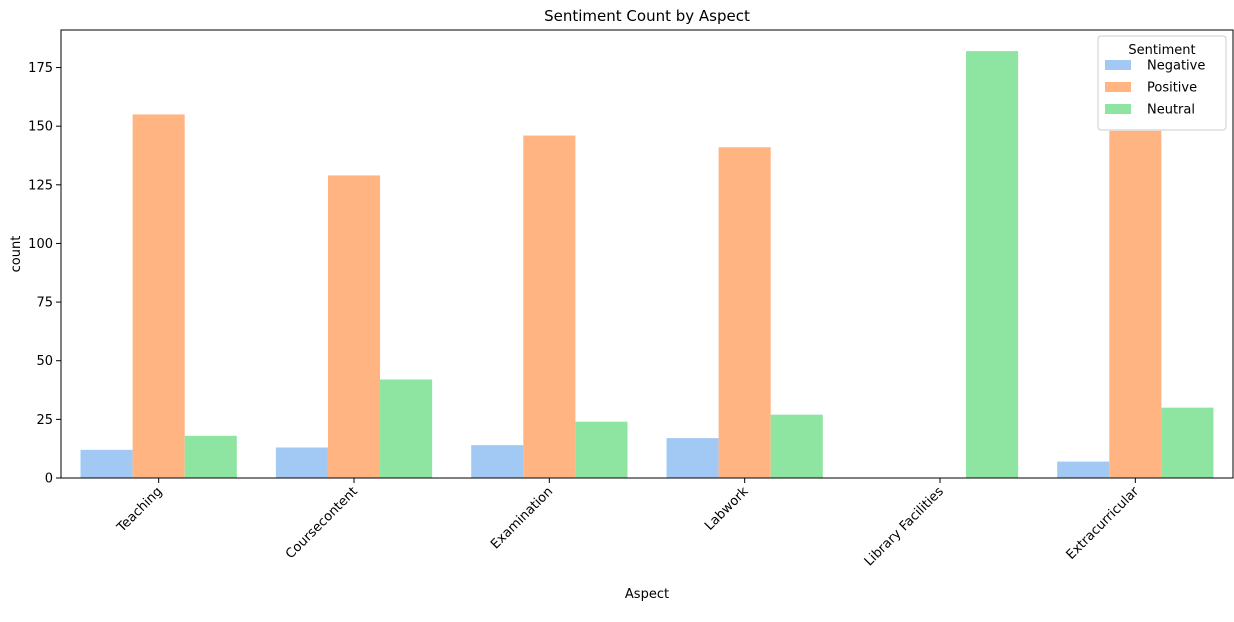 The image size is (1234, 622). Describe the element at coordinates (49, 479) in the screenshot. I see `y-tick-label: 0` at that location.